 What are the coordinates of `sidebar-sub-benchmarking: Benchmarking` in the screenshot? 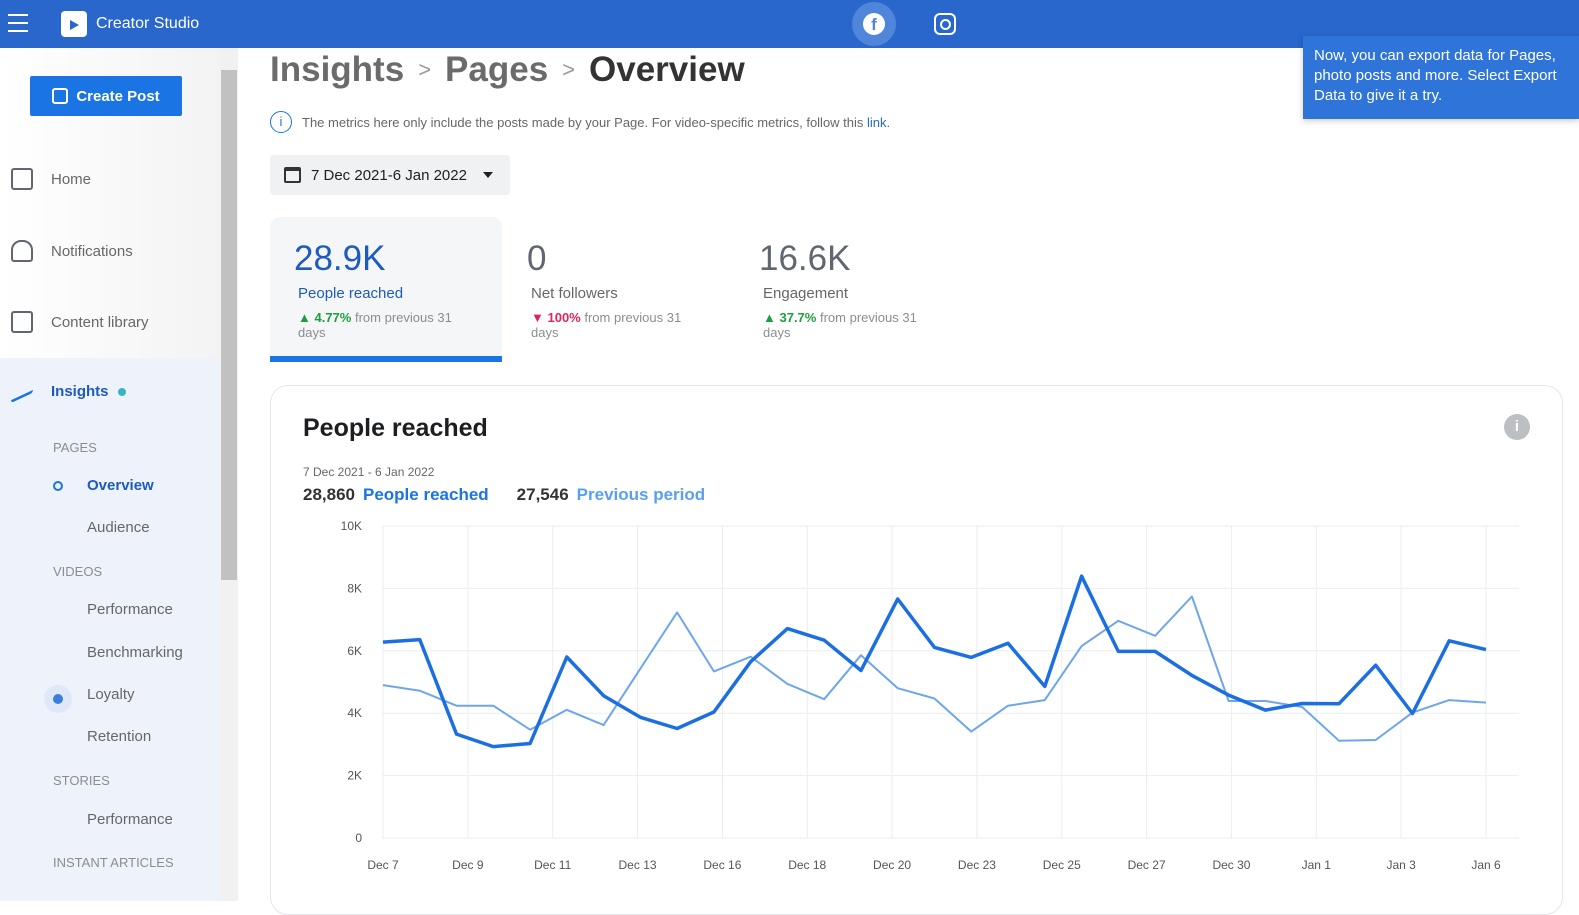 It's located at (135, 652).